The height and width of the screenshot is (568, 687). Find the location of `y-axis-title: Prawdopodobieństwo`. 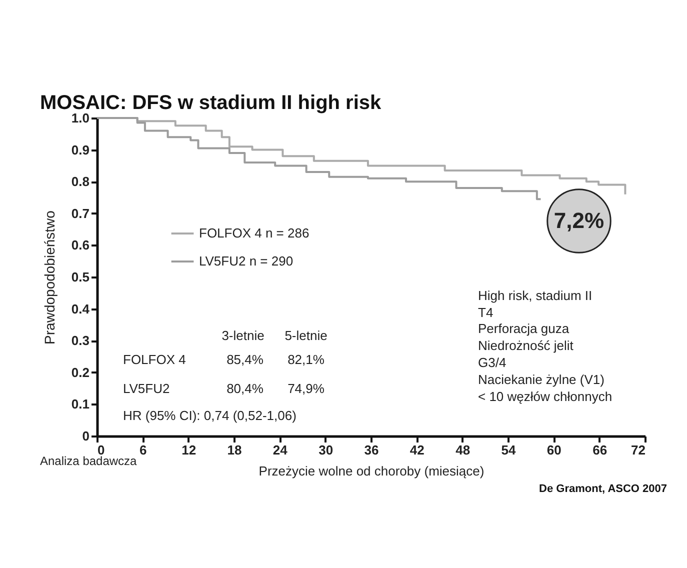

y-axis-title: Prawdopodobieństwo is located at coordinates (49, 277).